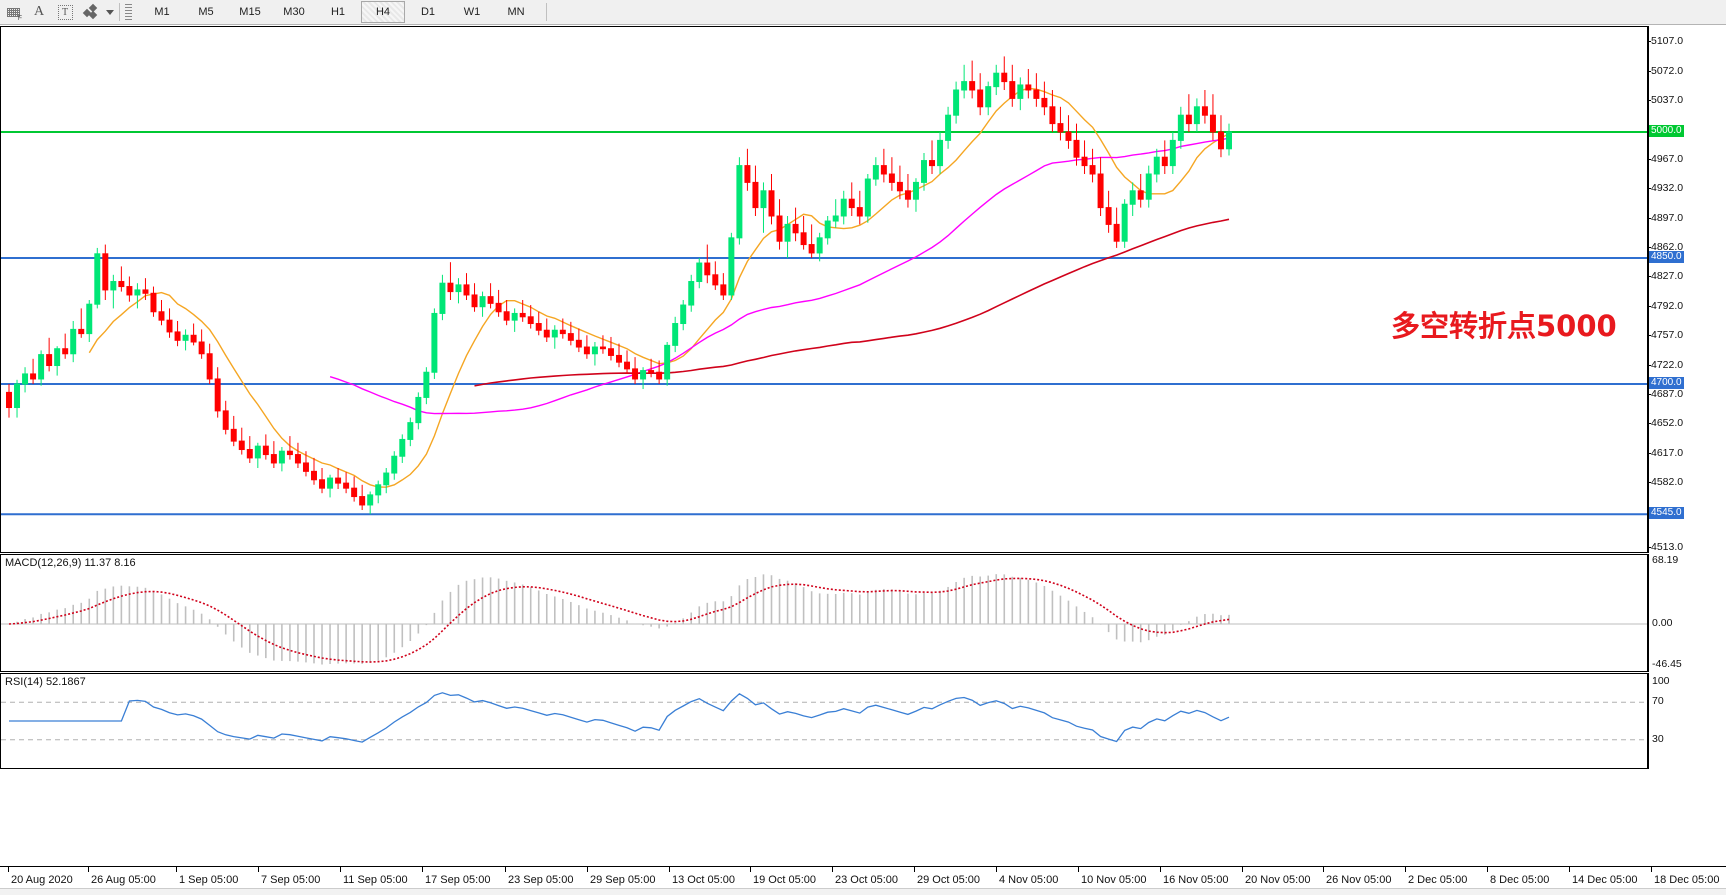 The width and height of the screenshot is (1726, 895). Describe the element at coordinates (824, 717) in the screenshot. I see `rsi-chart-canvas` at that location.